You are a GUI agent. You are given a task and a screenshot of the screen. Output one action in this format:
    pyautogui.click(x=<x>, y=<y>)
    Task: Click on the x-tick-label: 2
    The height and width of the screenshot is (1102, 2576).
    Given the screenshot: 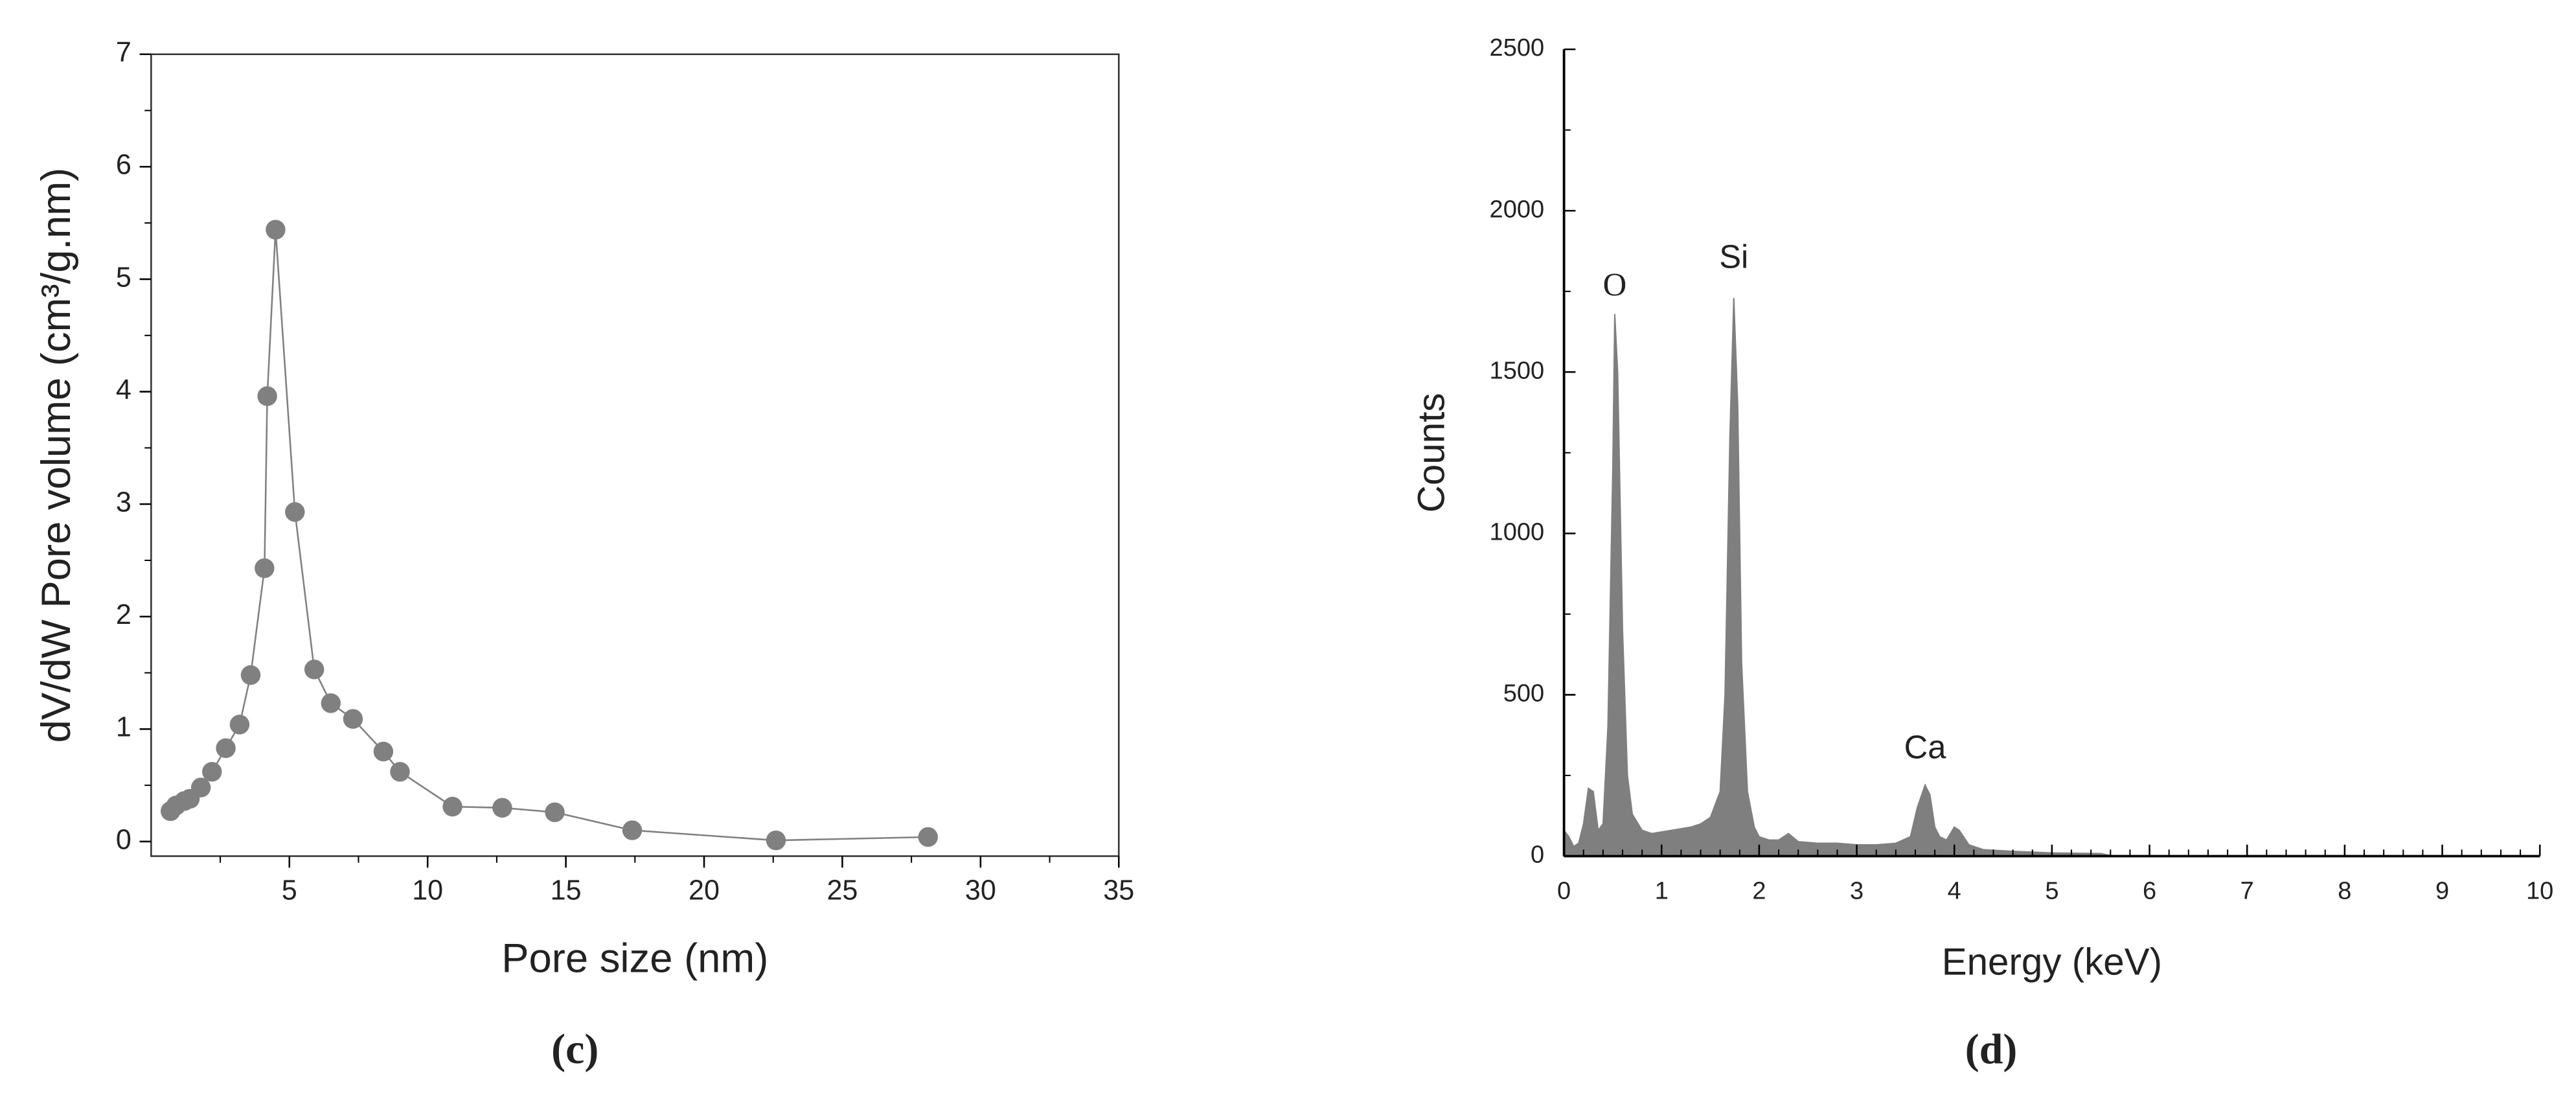 What is the action you would take?
    pyautogui.click(x=1759, y=890)
    